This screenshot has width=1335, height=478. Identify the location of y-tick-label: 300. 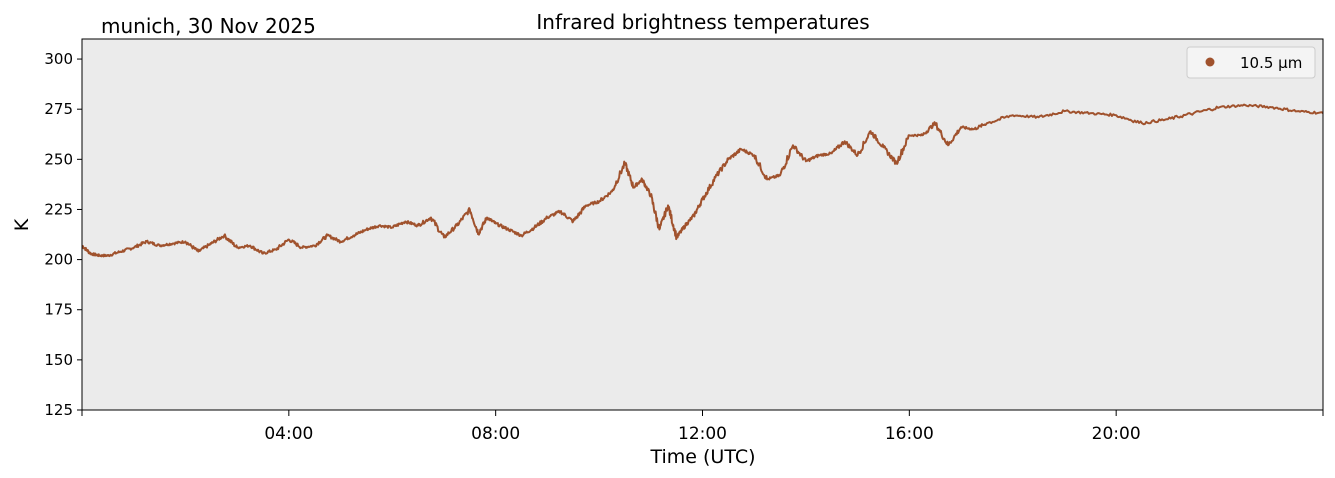
(58, 59).